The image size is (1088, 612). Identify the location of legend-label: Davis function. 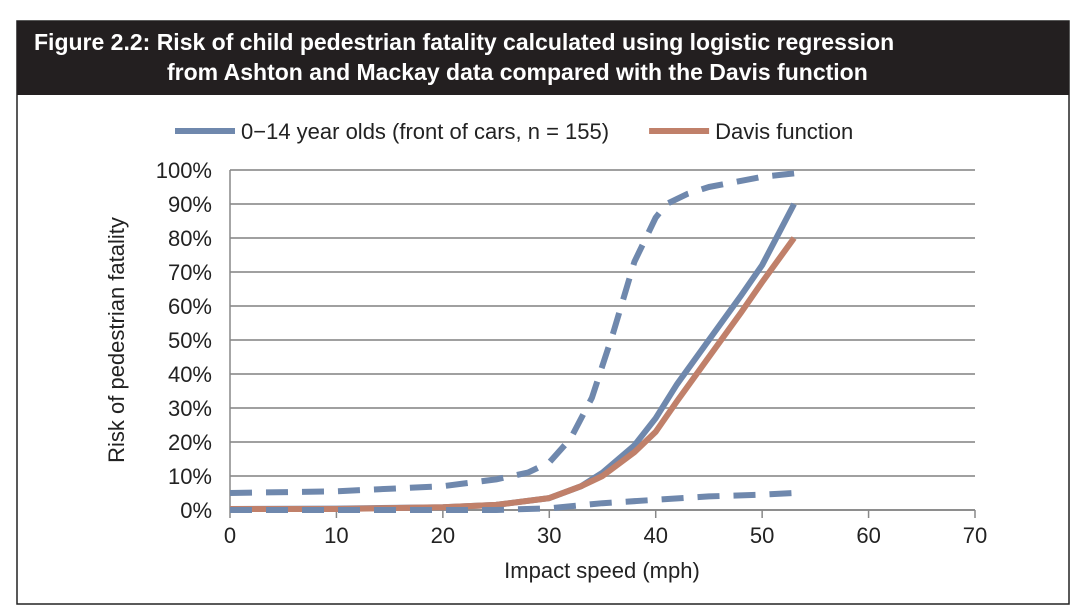
(784, 131).